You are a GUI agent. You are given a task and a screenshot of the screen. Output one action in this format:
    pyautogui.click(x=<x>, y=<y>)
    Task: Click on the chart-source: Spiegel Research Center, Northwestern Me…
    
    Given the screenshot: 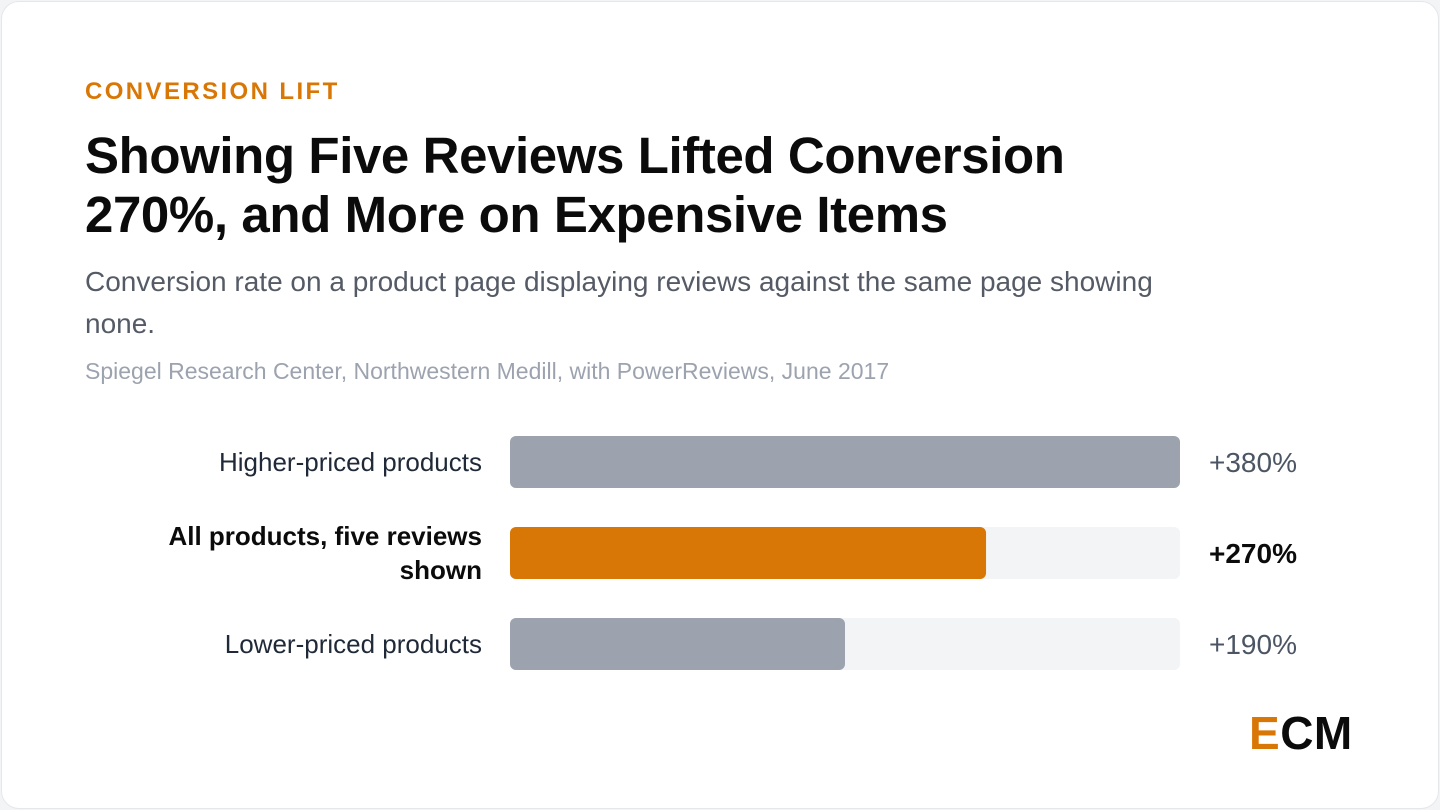 What is the action you would take?
    pyautogui.click(x=487, y=371)
    